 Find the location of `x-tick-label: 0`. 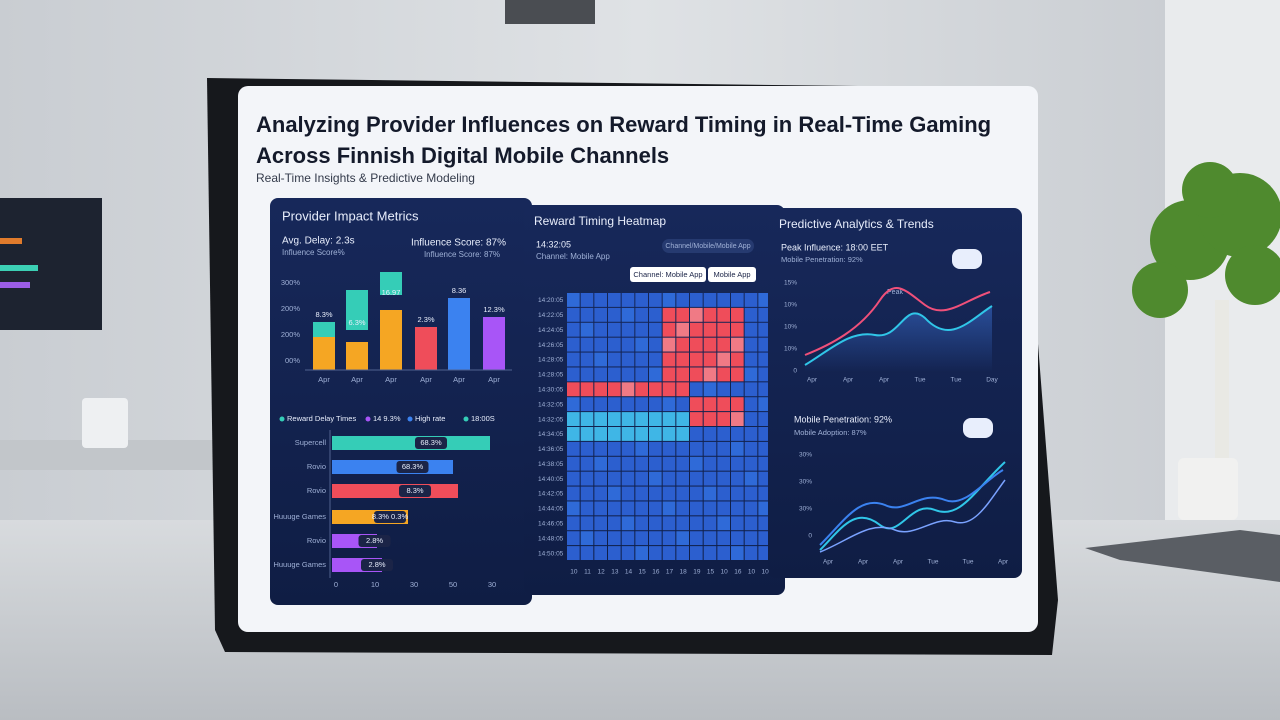

x-tick-label: 0 is located at coordinates (336, 584).